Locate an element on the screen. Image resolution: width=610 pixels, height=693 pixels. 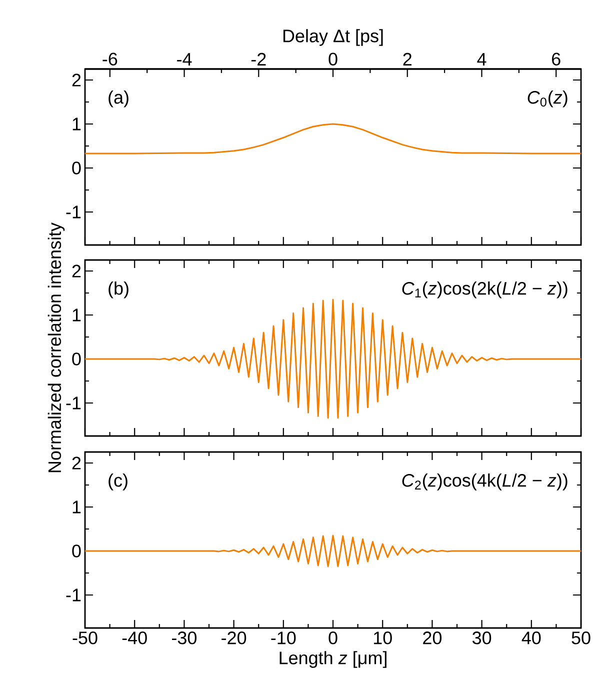
x2-tick-label: 2 is located at coordinates (407, 59).